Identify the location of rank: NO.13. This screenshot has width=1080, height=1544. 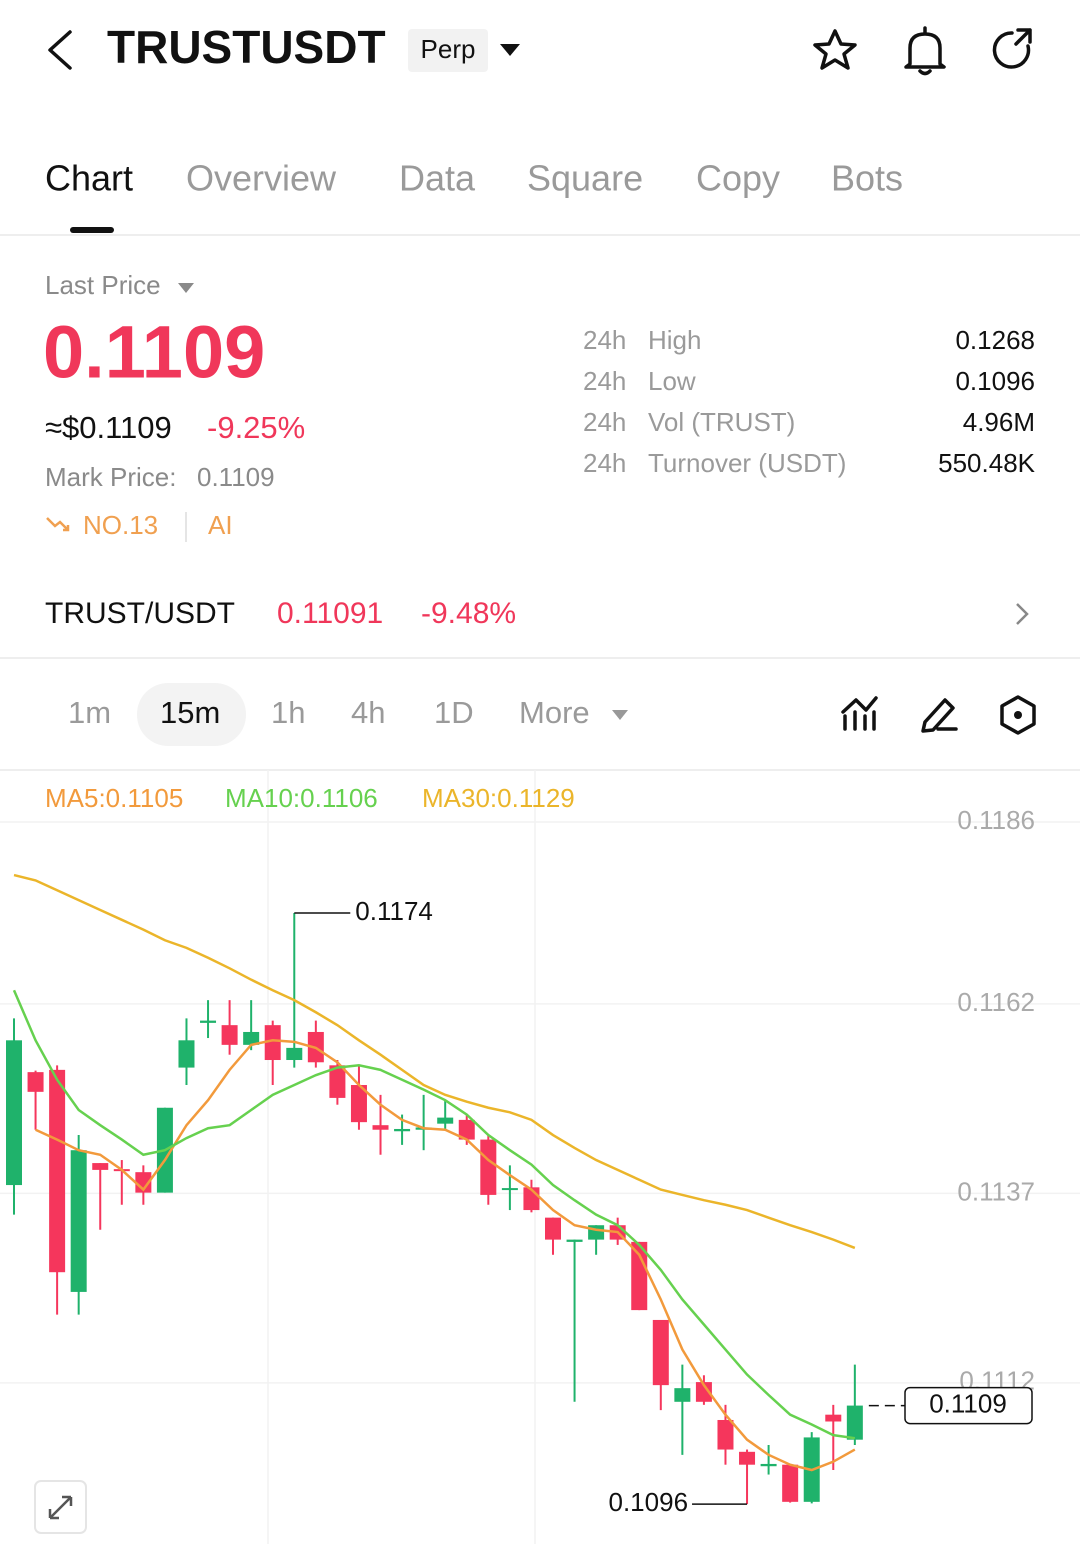
(120, 525).